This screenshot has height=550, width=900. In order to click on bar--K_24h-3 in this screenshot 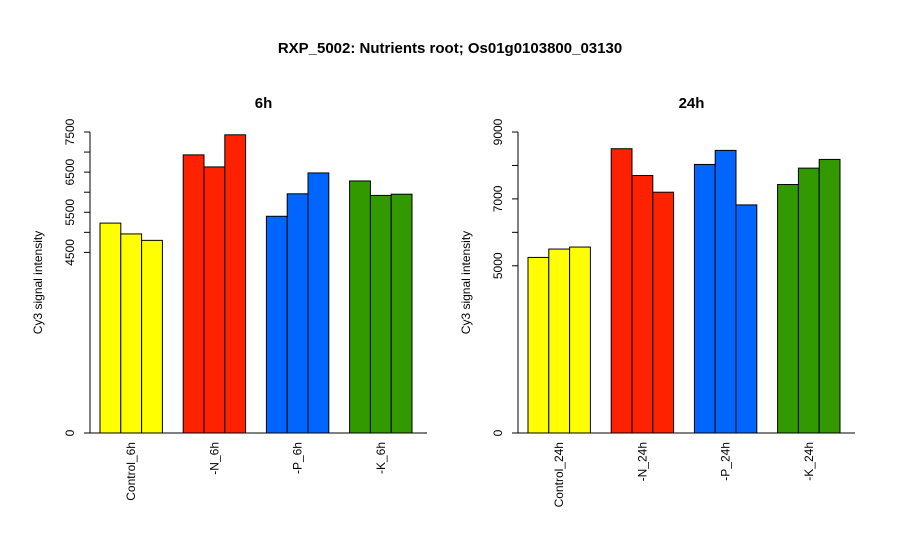, I will do `click(829, 296)`.